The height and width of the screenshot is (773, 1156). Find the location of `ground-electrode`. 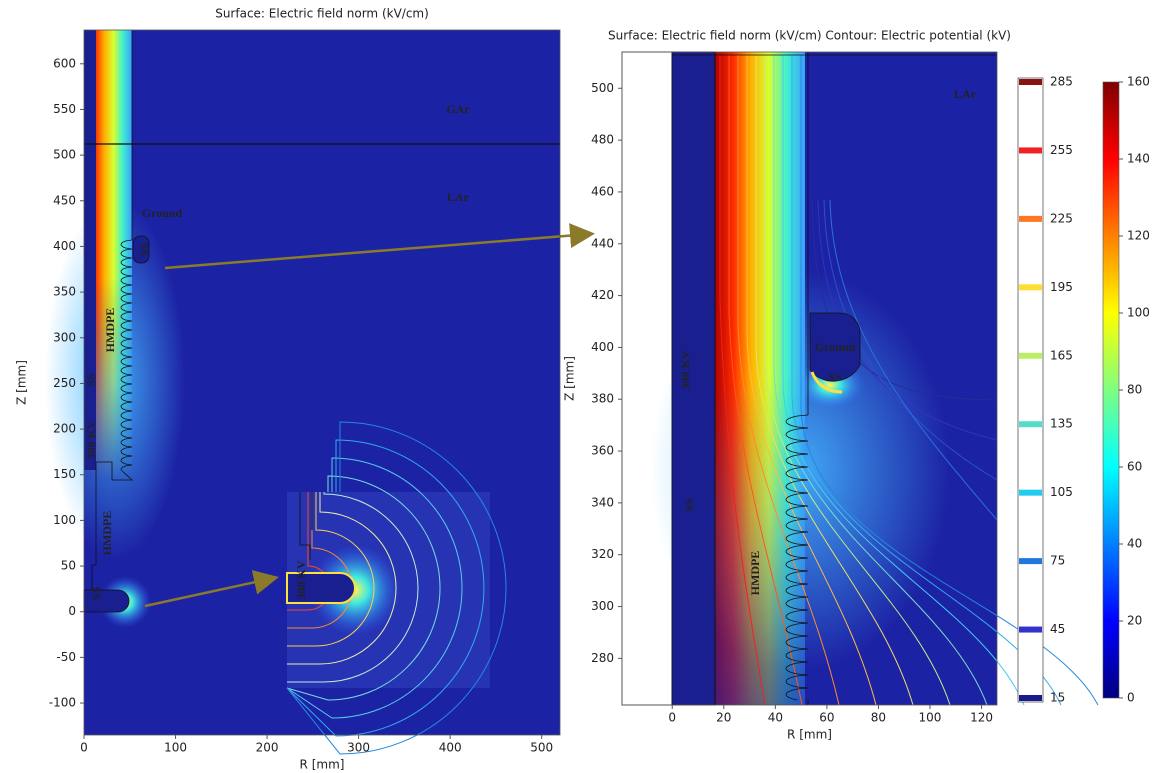

ground-electrode is located at coordinates (835, 347).